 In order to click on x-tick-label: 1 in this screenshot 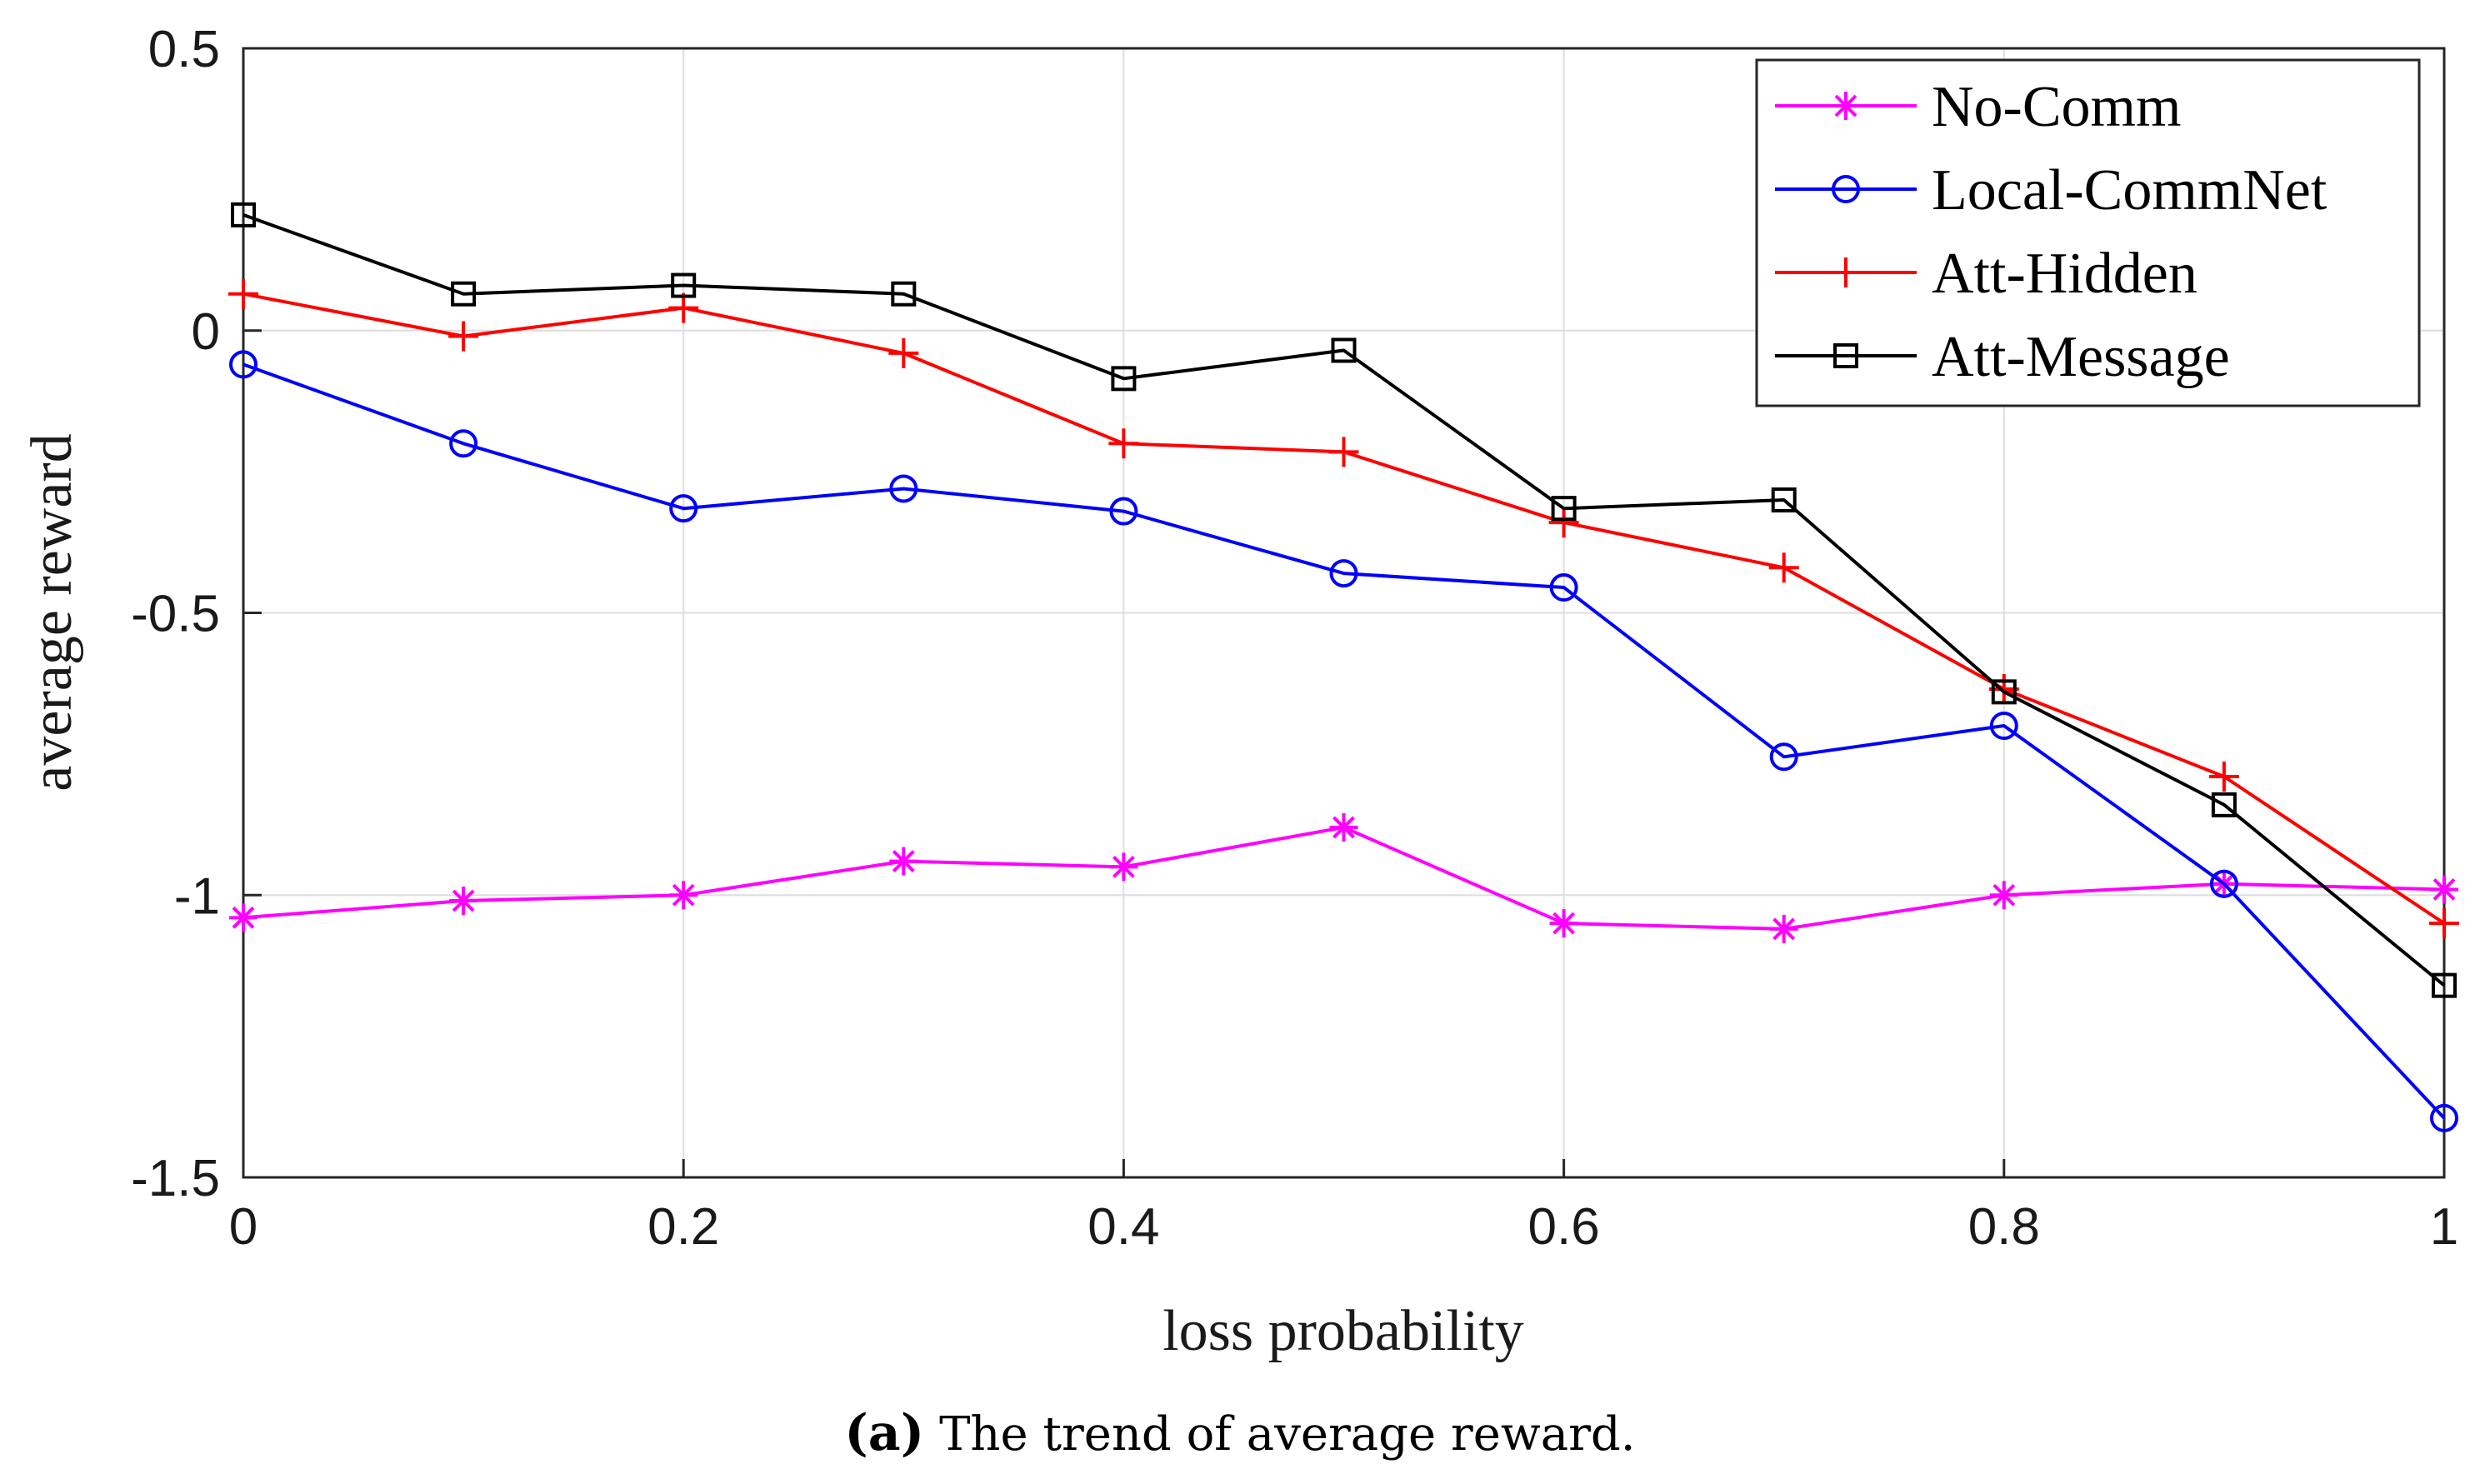, I will do `click(2444, 1227)`.